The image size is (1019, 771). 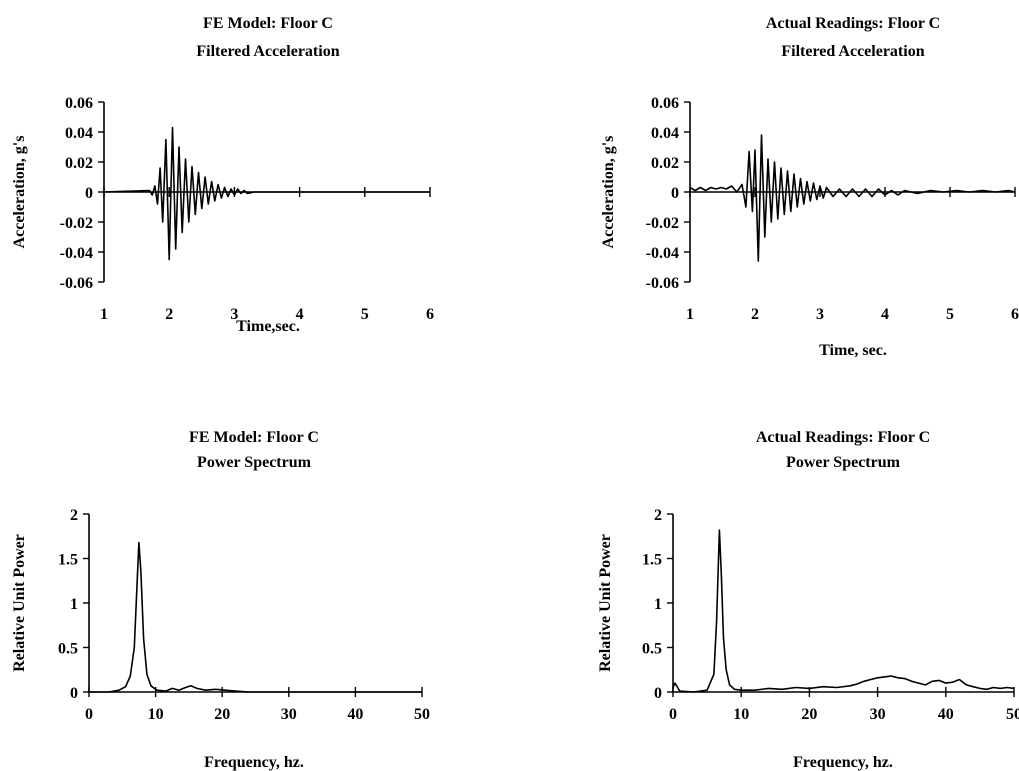 What do you see at coordinates (68, 649) in the screenshot?
I see `fe-power-y-tick-label: 0.5` at bounding box center [68, 649].